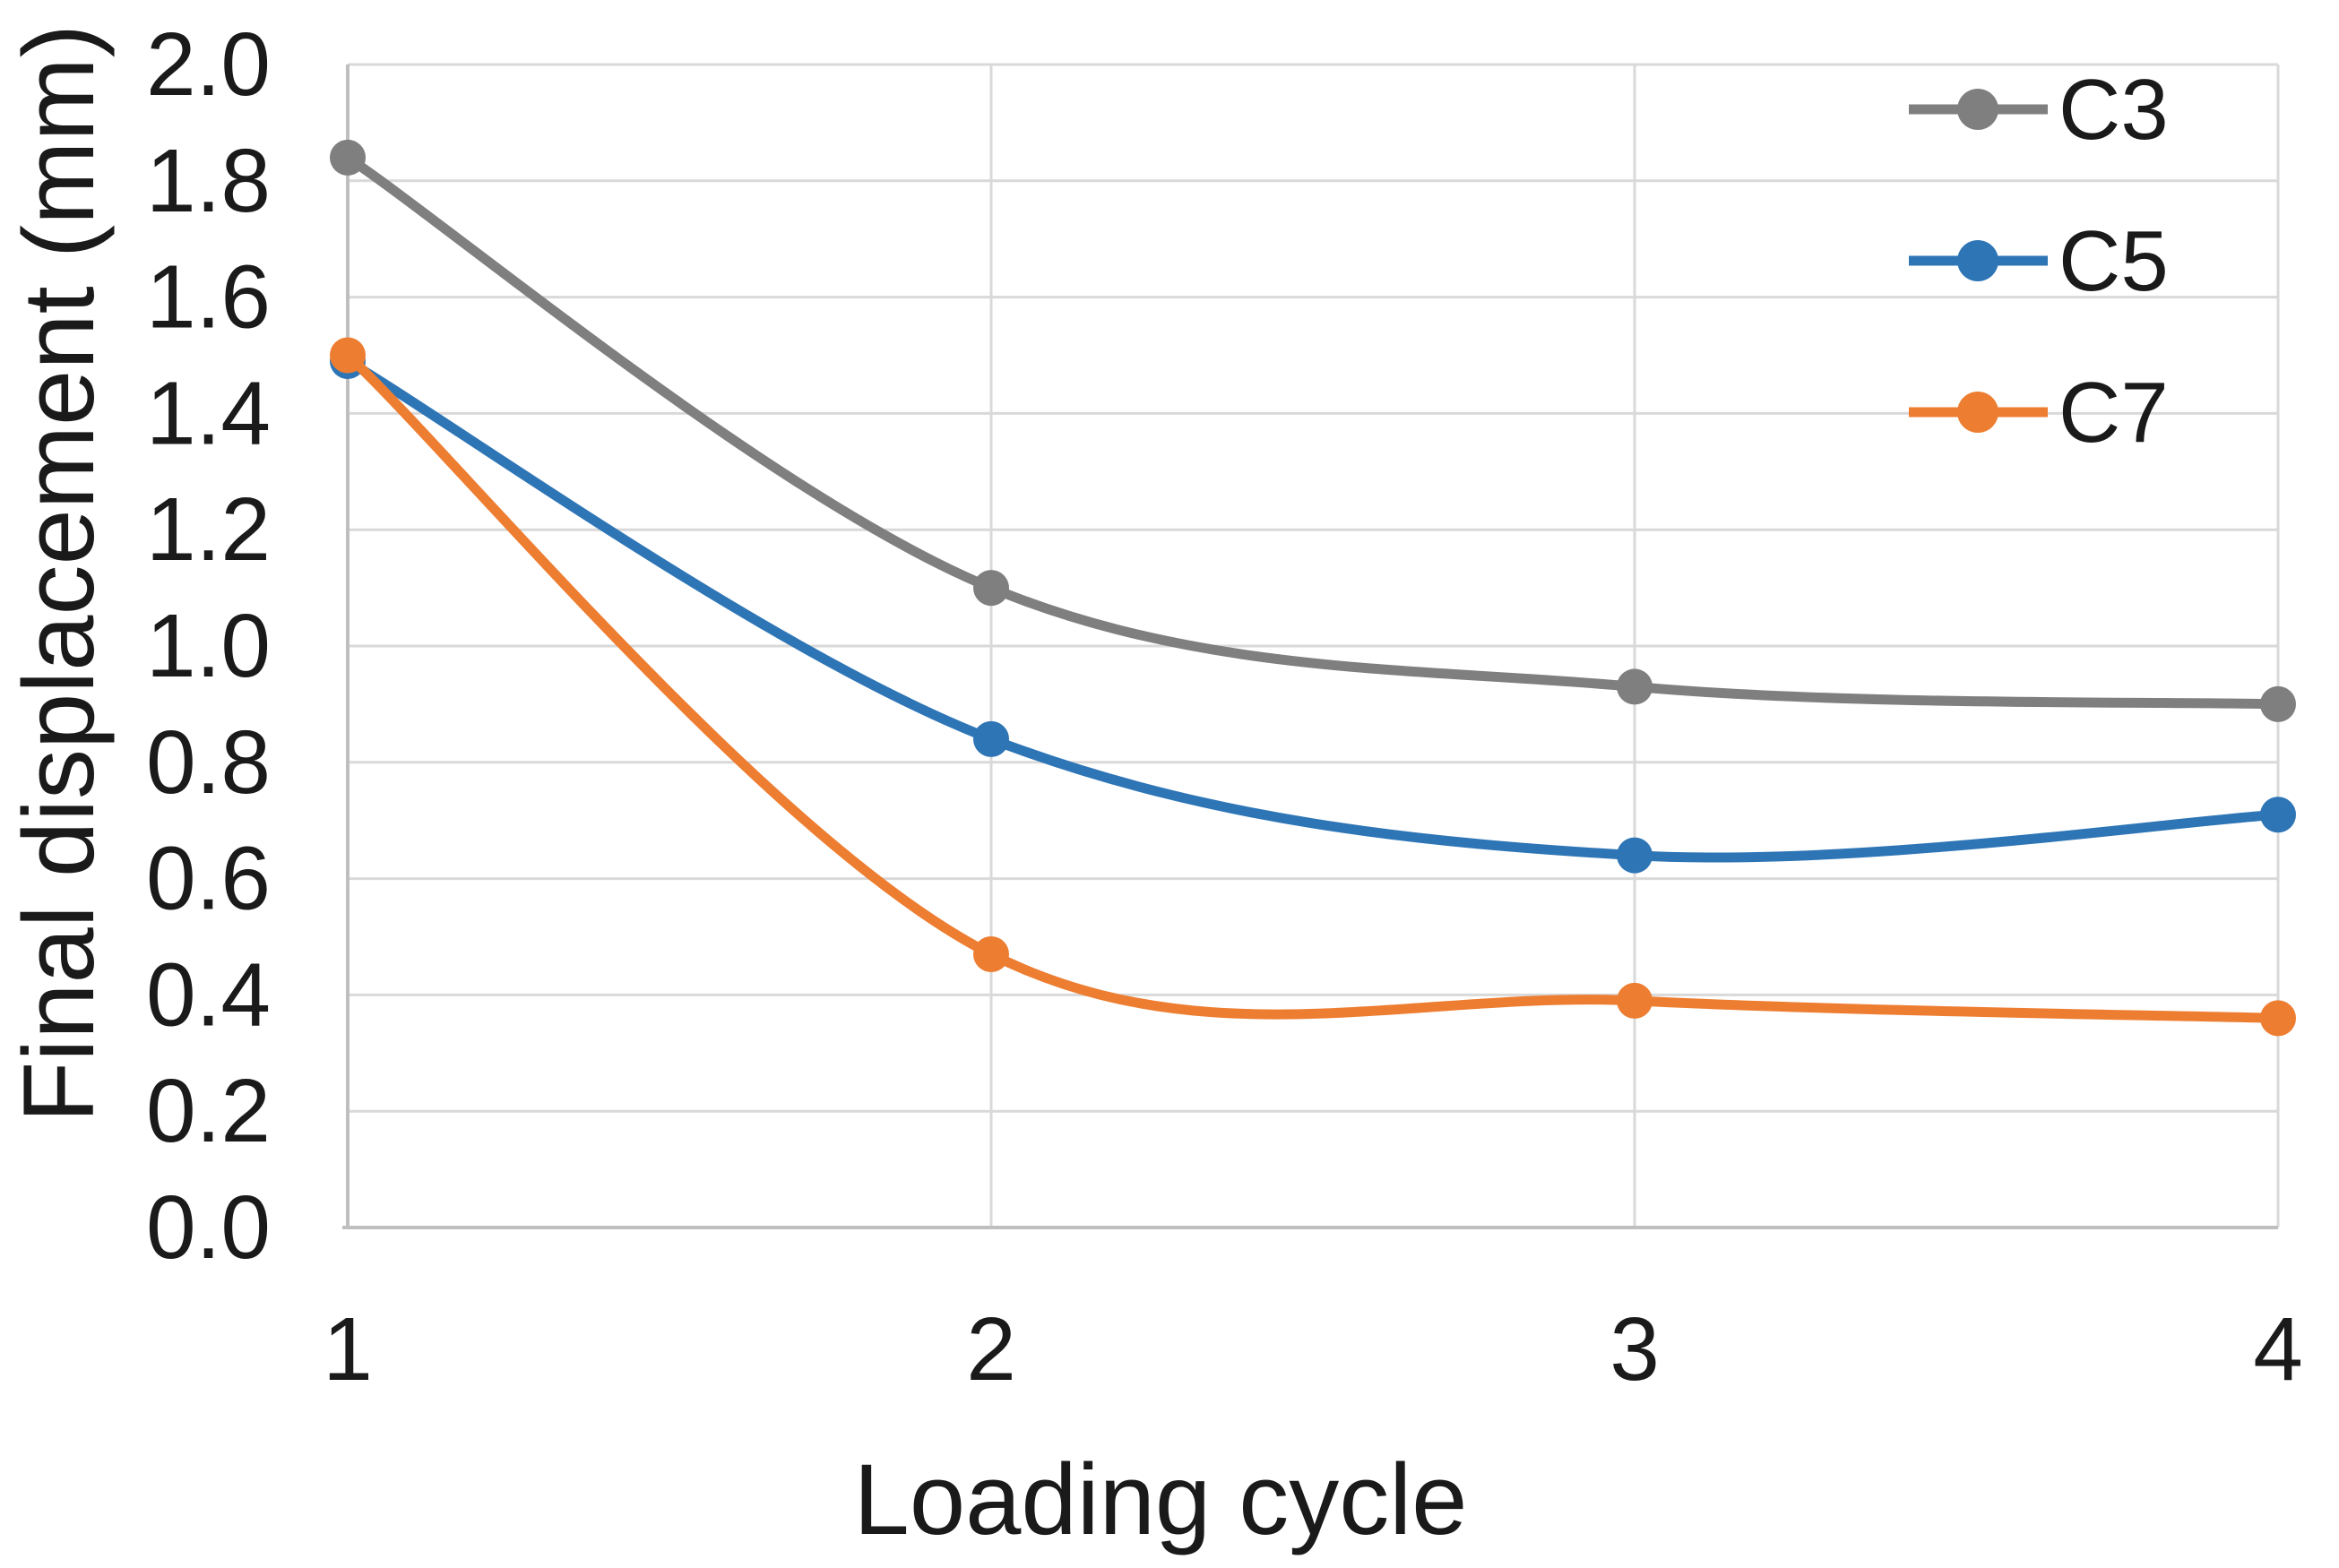 This screenshot has width=2339, height=1568. I want to click on legend-marker-C5, so click(1978, 260).